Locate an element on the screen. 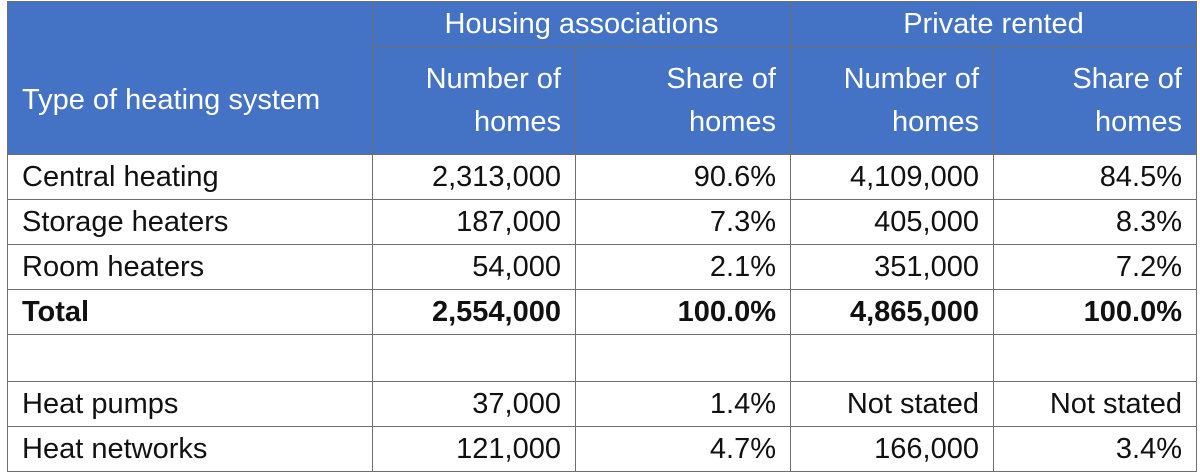 Image resolution: width=1200 pixels, height=476 pixels. row-label: Heat networks is located at coordinates (190, 449).